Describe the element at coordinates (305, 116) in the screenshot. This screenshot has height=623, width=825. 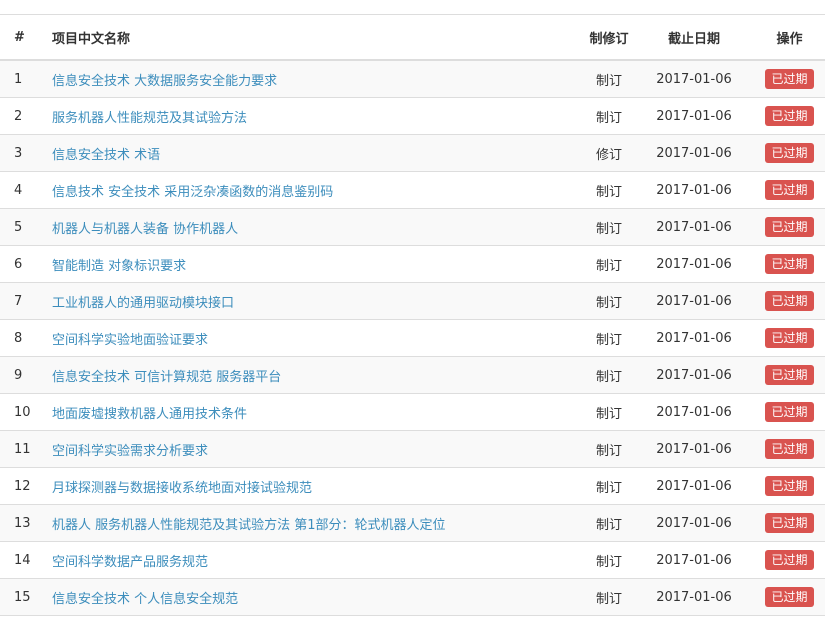
I see `table-cell: 服务机器人性能规范及其试验方法` at that location.